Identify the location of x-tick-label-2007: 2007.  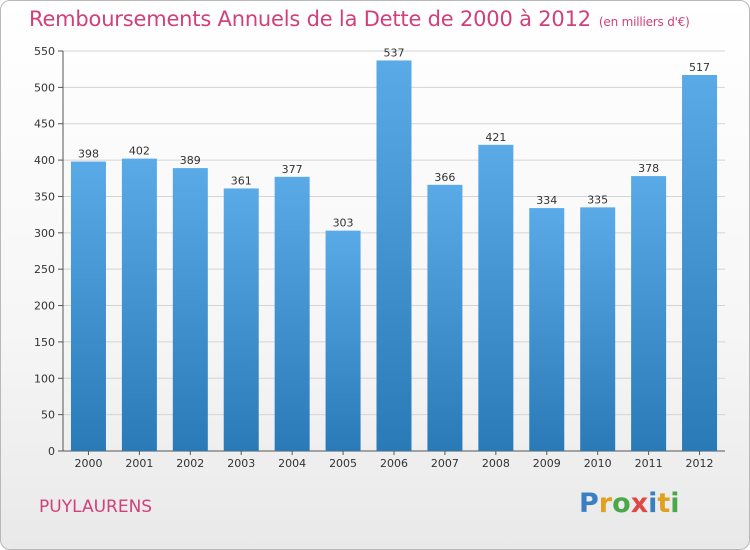
(445, 463).